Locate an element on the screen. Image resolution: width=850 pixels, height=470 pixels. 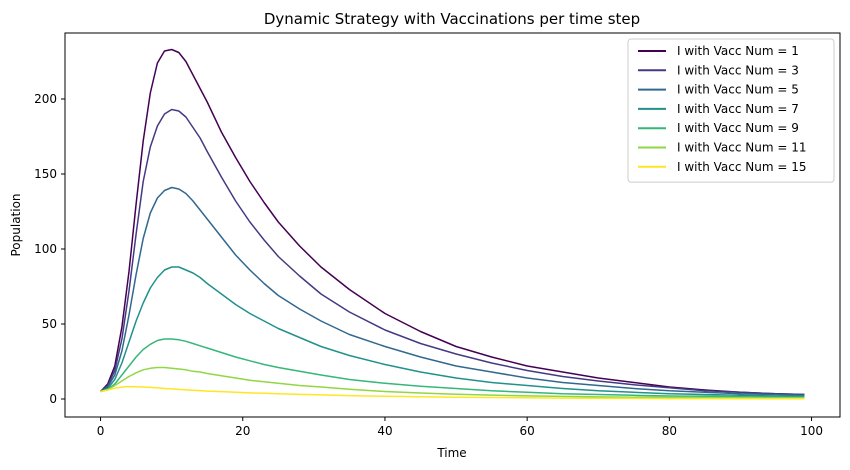
x-tick-label: 40 is located at coordinates (384, 431).